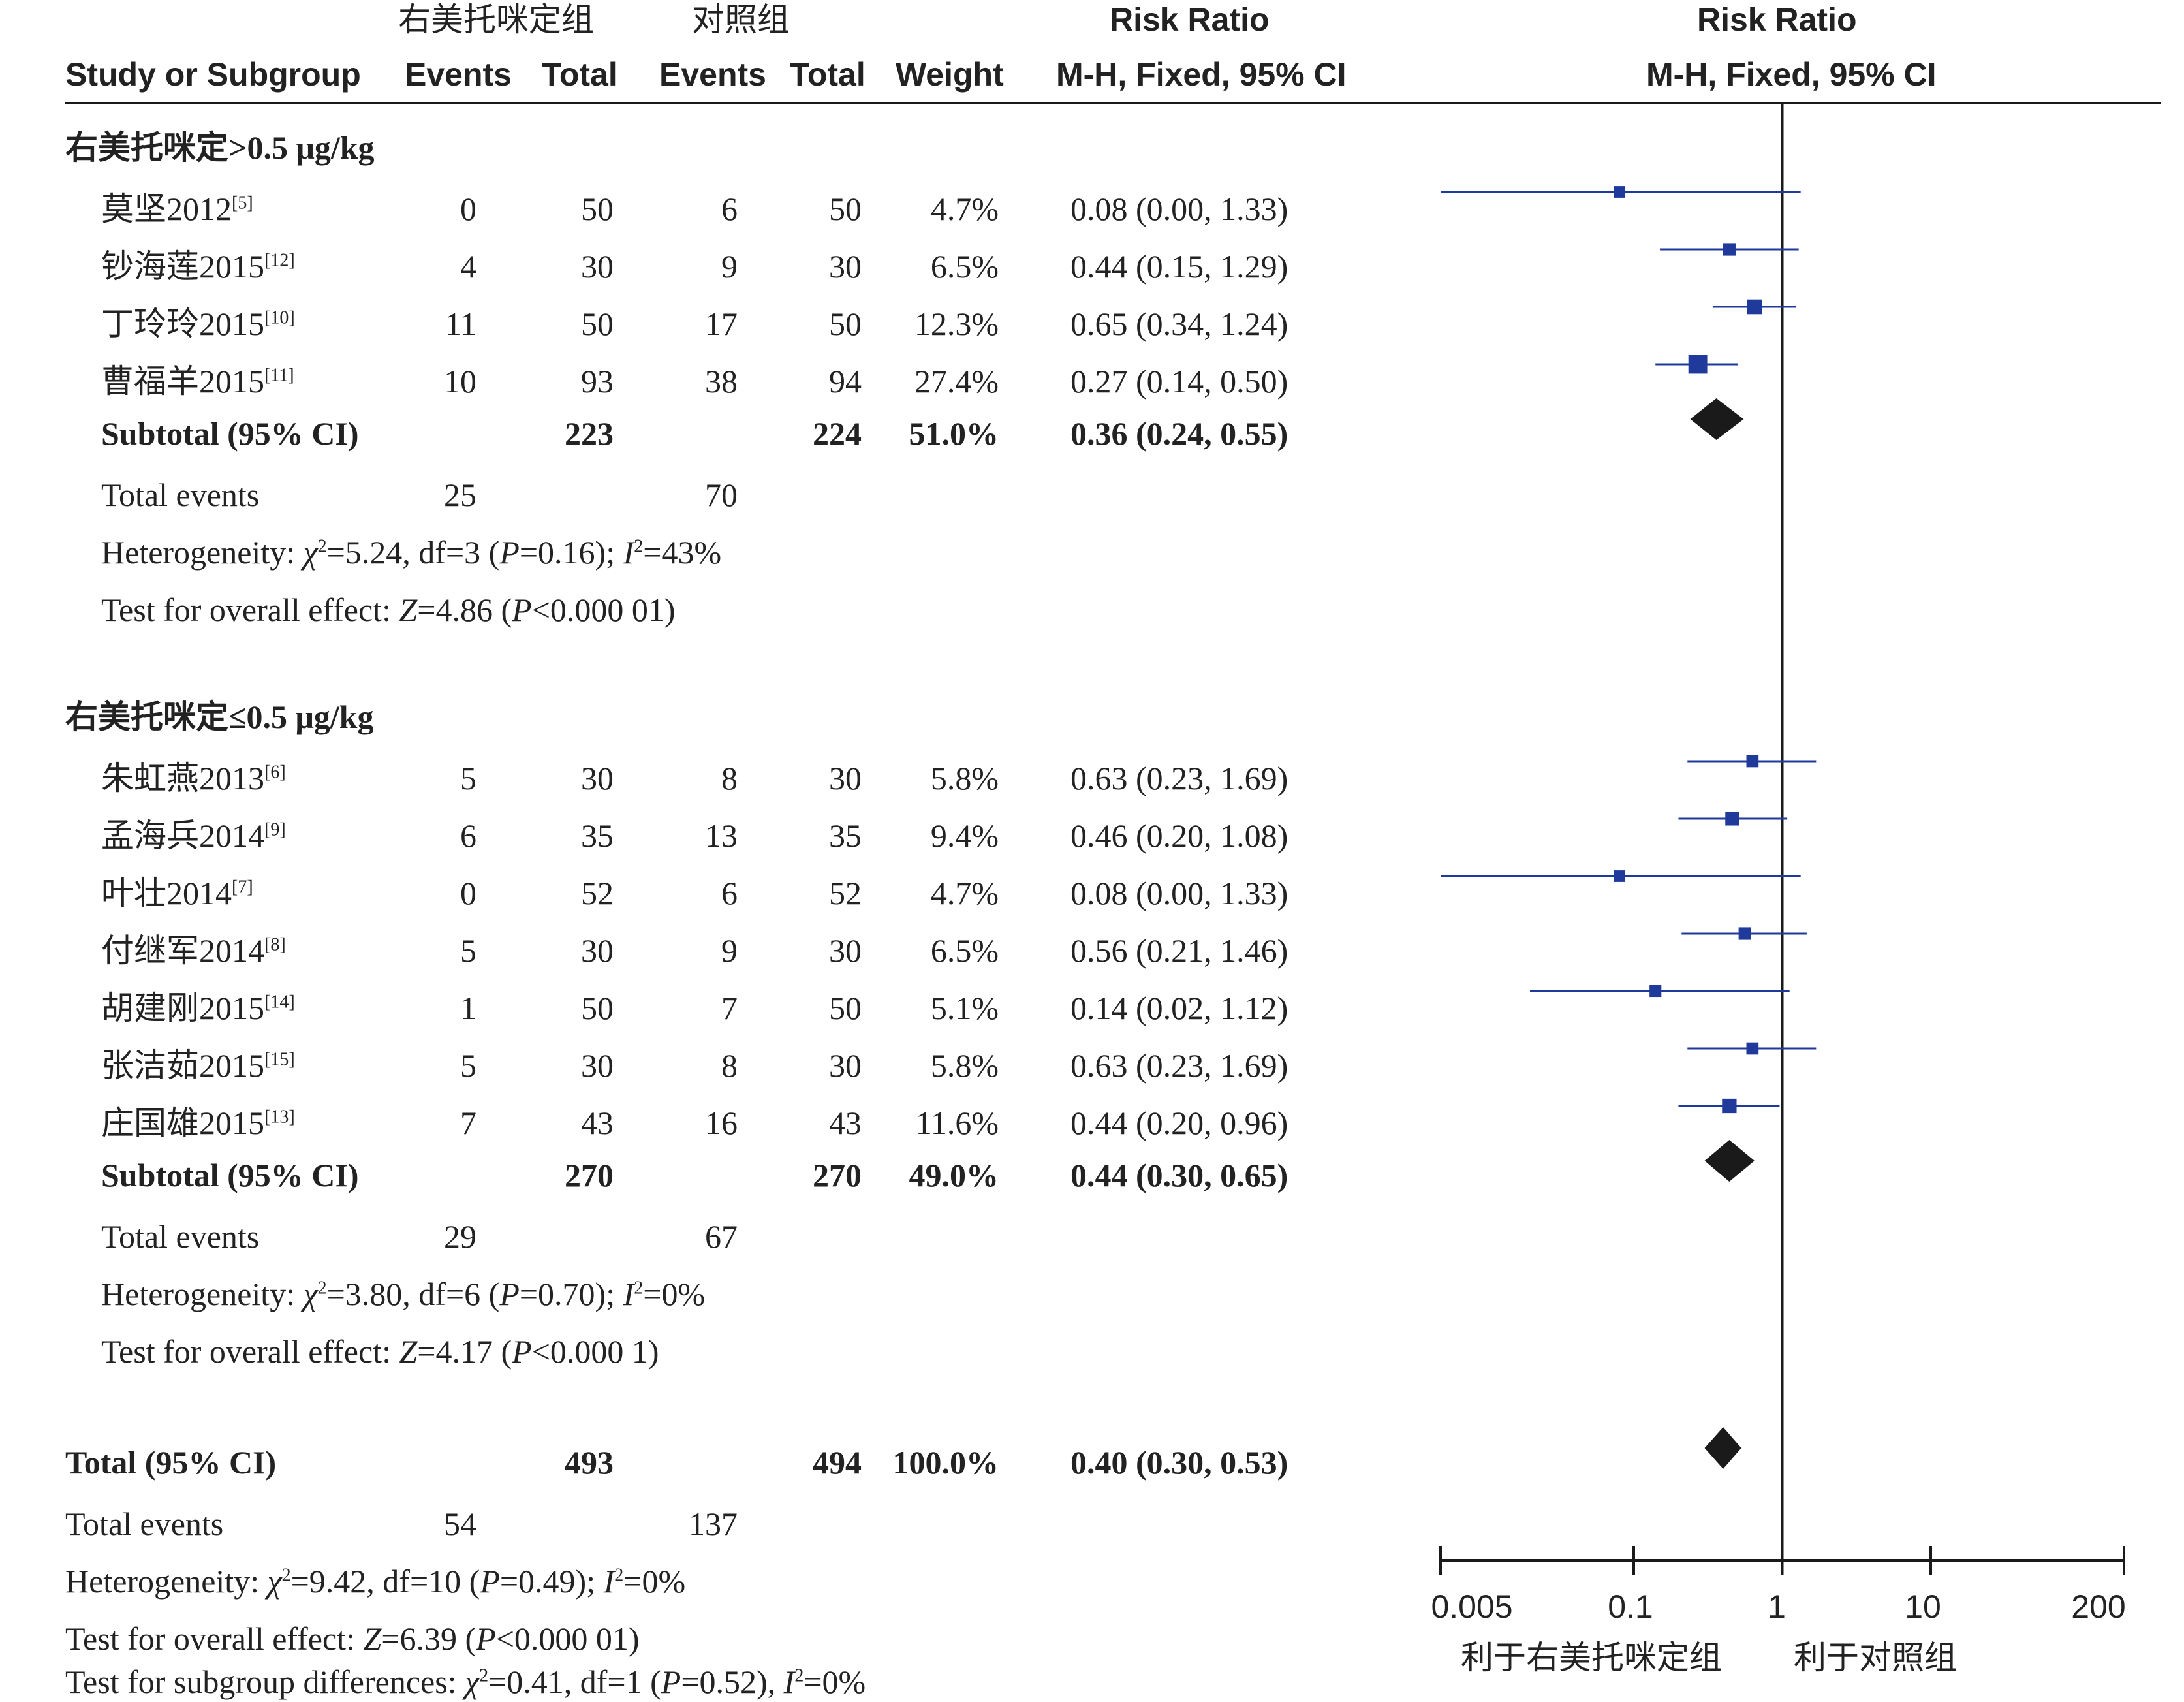 The width and height of the screenshot is (2184, 1702). Describe the element at coordinates (171, 1462) in the screenshot. I see `total-label: Total (95% CI)` at that location.